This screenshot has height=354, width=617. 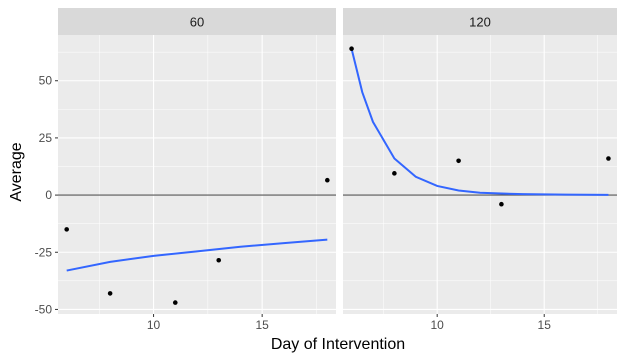 What do you see at coordinates (48, 195) in the screenshot?
I see `y-tick-label: 0` at bounding box center [48, 195].